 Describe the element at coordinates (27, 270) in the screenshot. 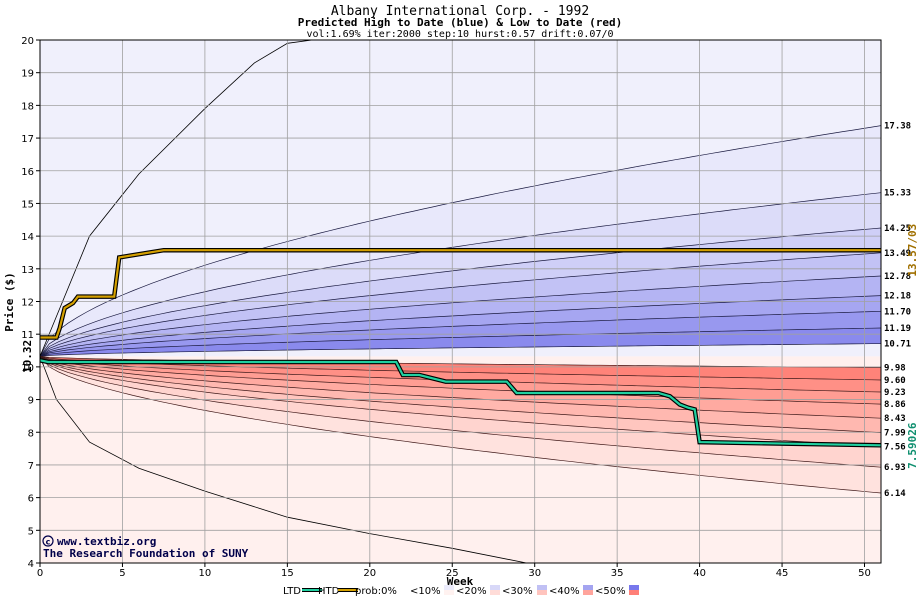

I see `y-tick-label: 13` at that location.